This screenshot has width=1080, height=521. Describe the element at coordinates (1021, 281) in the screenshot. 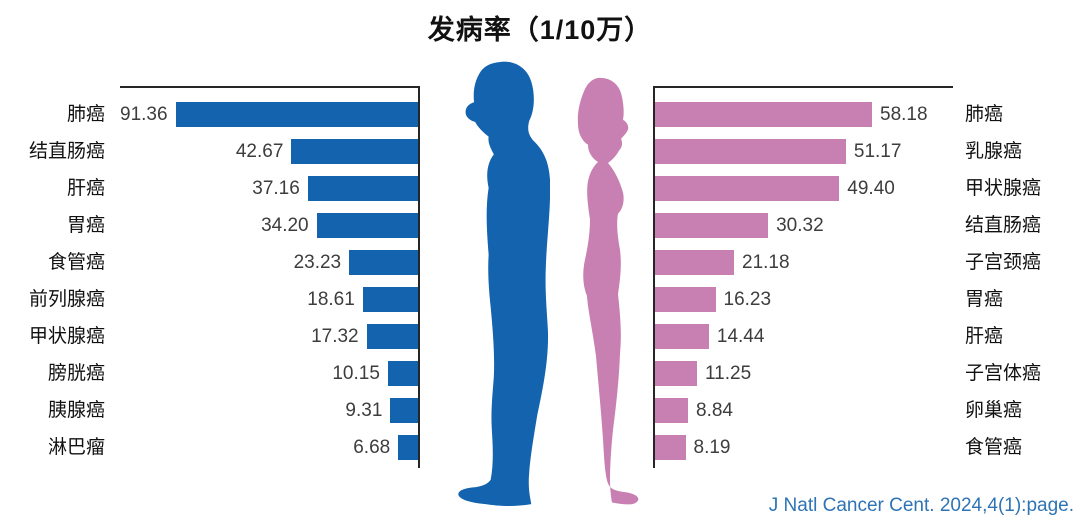

I see `female-category-labels: 肺癌乳腺癌甲状腺癌结直肠癌子宫颈癌胃癌肝癌子宫体癌卵巢癌食管癌` at that location.